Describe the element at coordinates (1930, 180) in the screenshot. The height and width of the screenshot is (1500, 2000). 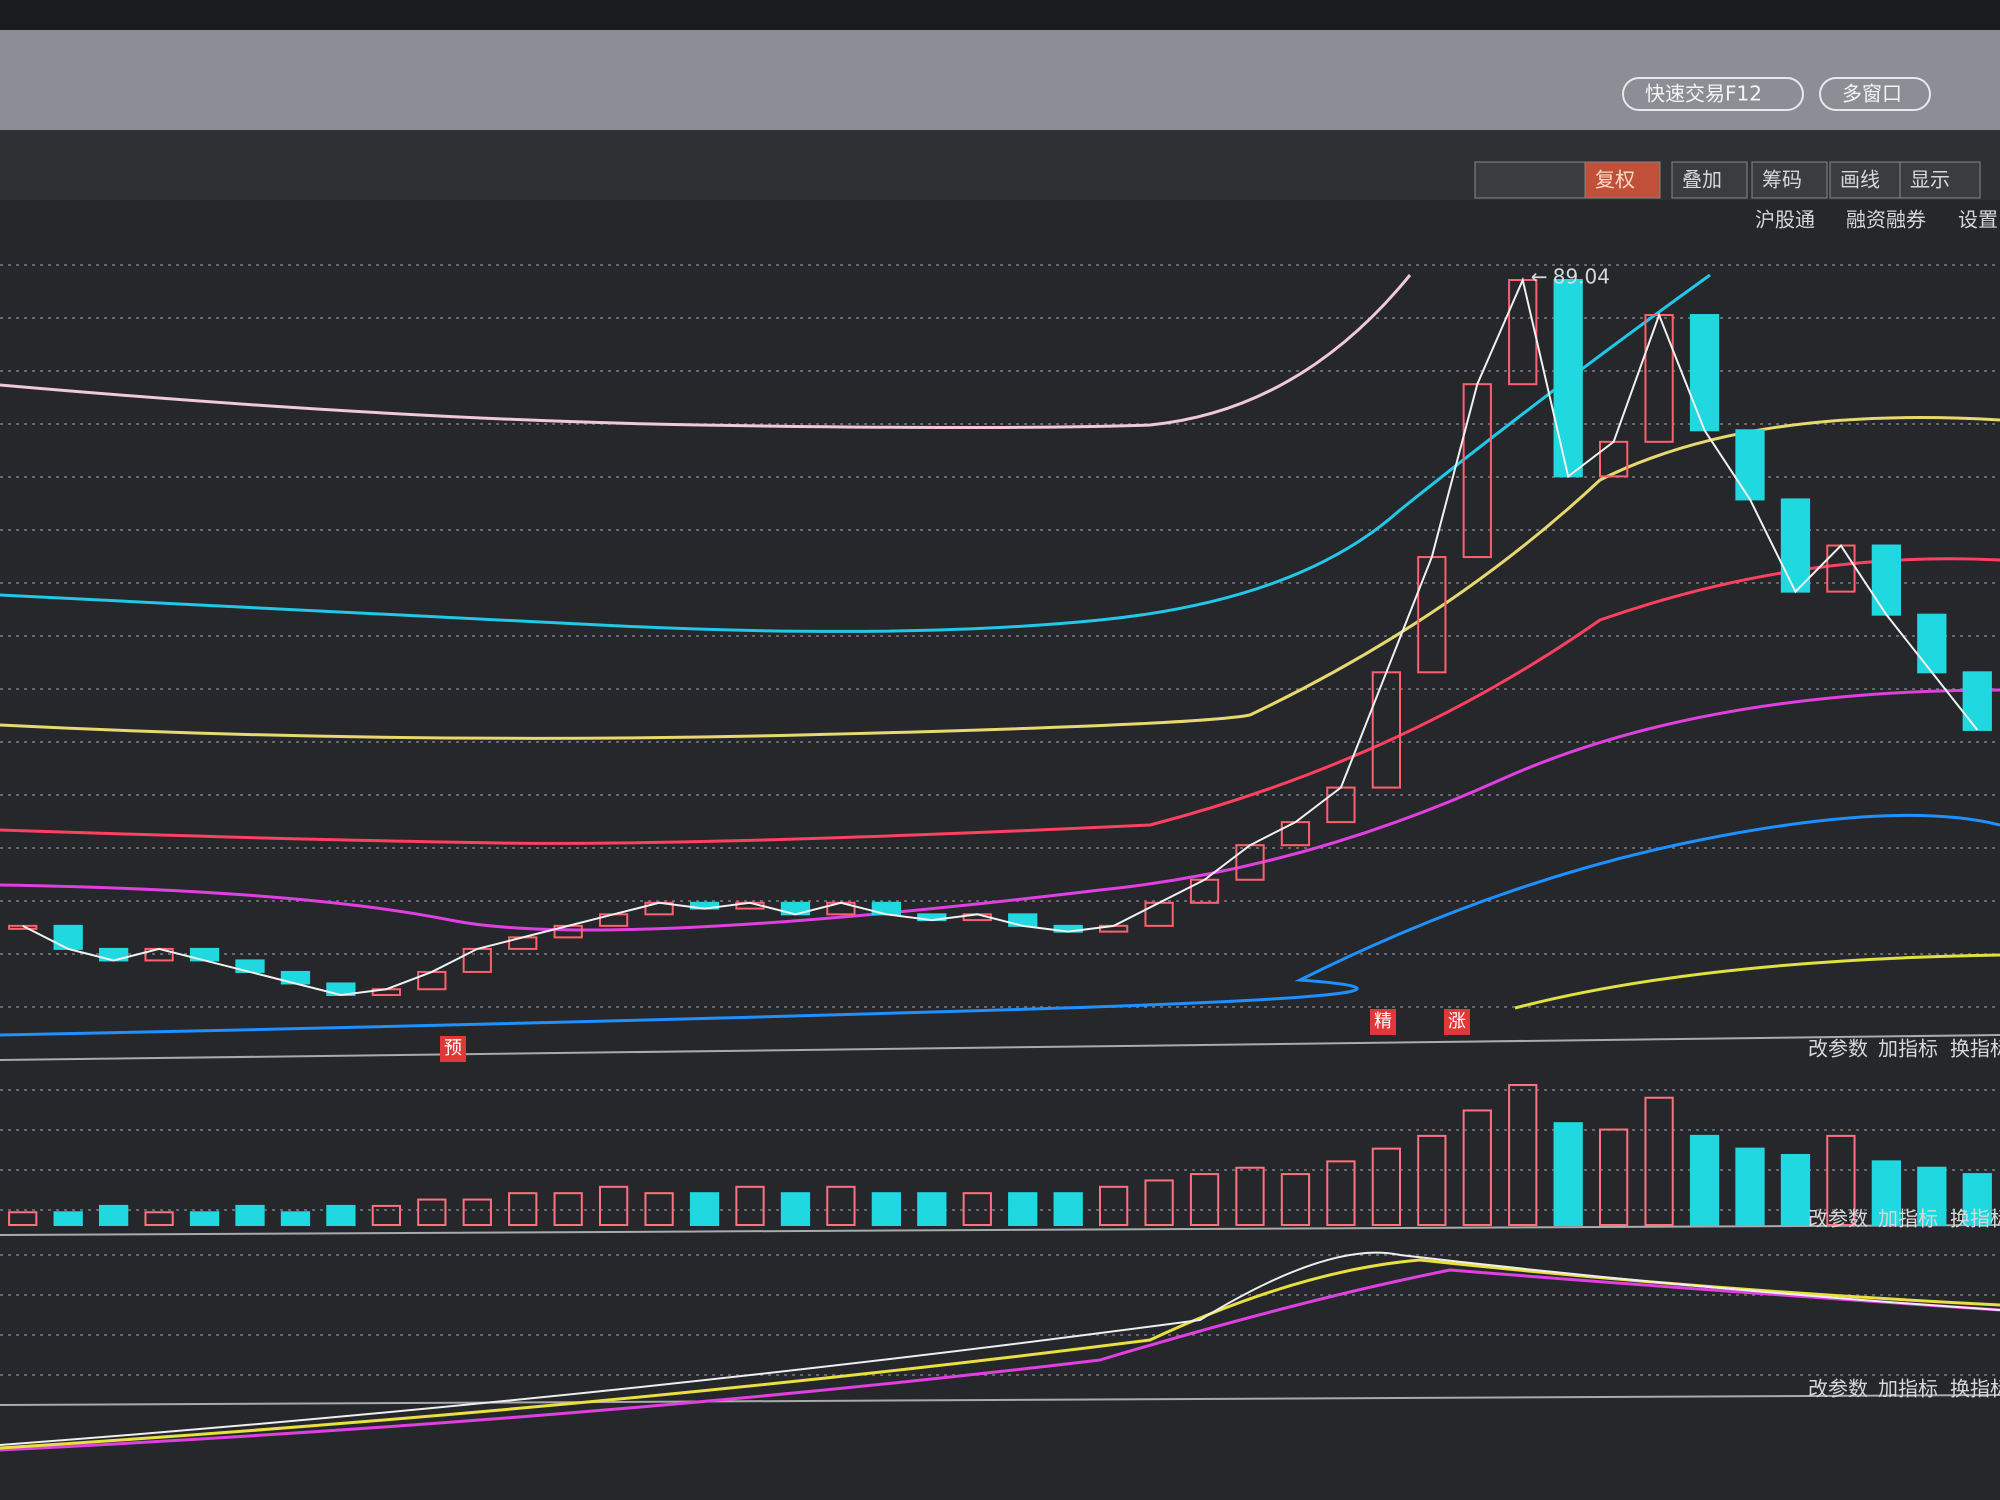
I see `toolbar-label: 显示` at that location.